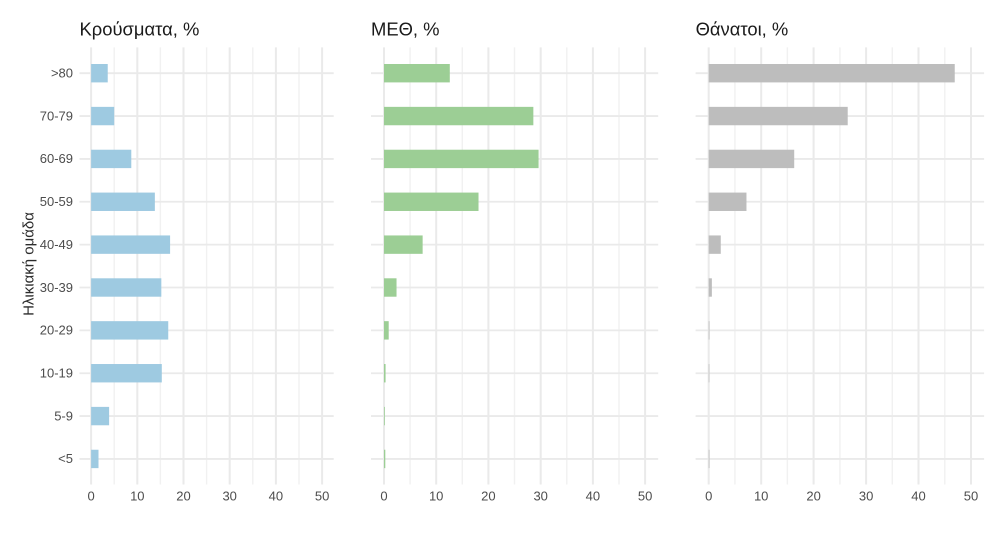  What do you see at coordinates (62, 73) in the screenshot?
I see `svg-text: >80` at bounding box center [62, 73].